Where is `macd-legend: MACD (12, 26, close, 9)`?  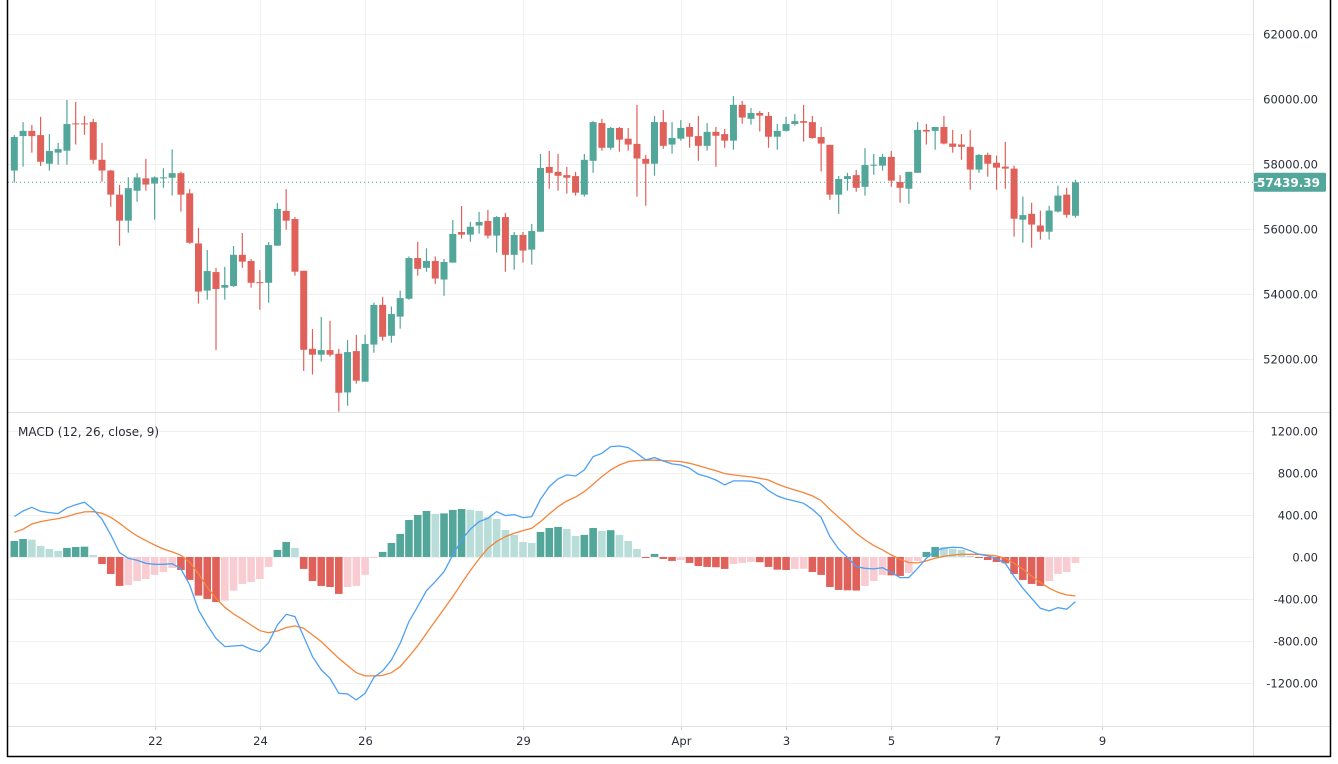 macd-legend: MACD (12, 26, close, 9) is located at coordinates (88, 432).